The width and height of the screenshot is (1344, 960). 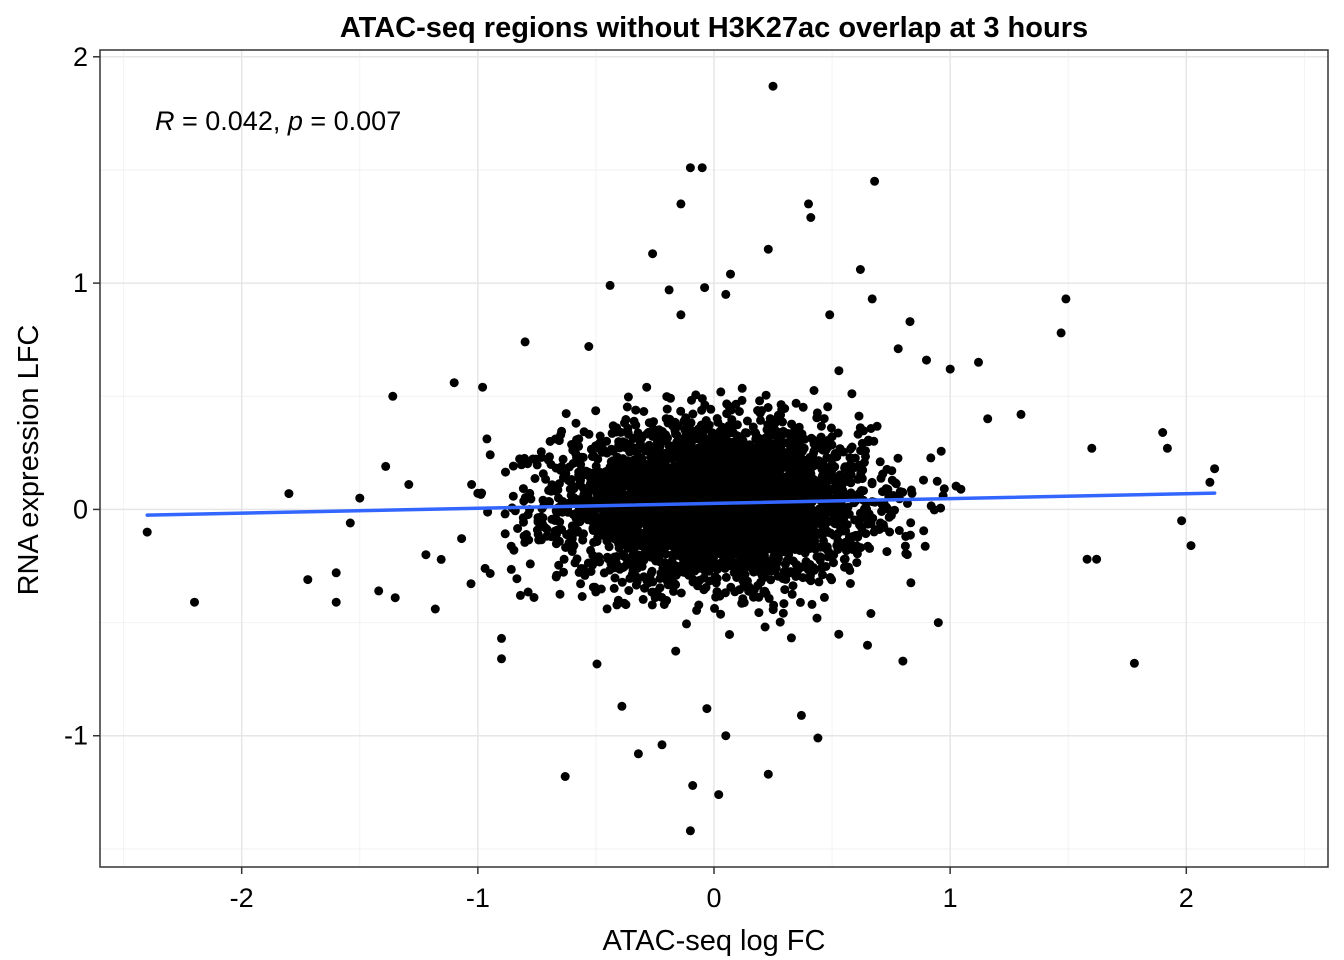 I want to click on y-tick-label: -1, so click(x=76, y=736).